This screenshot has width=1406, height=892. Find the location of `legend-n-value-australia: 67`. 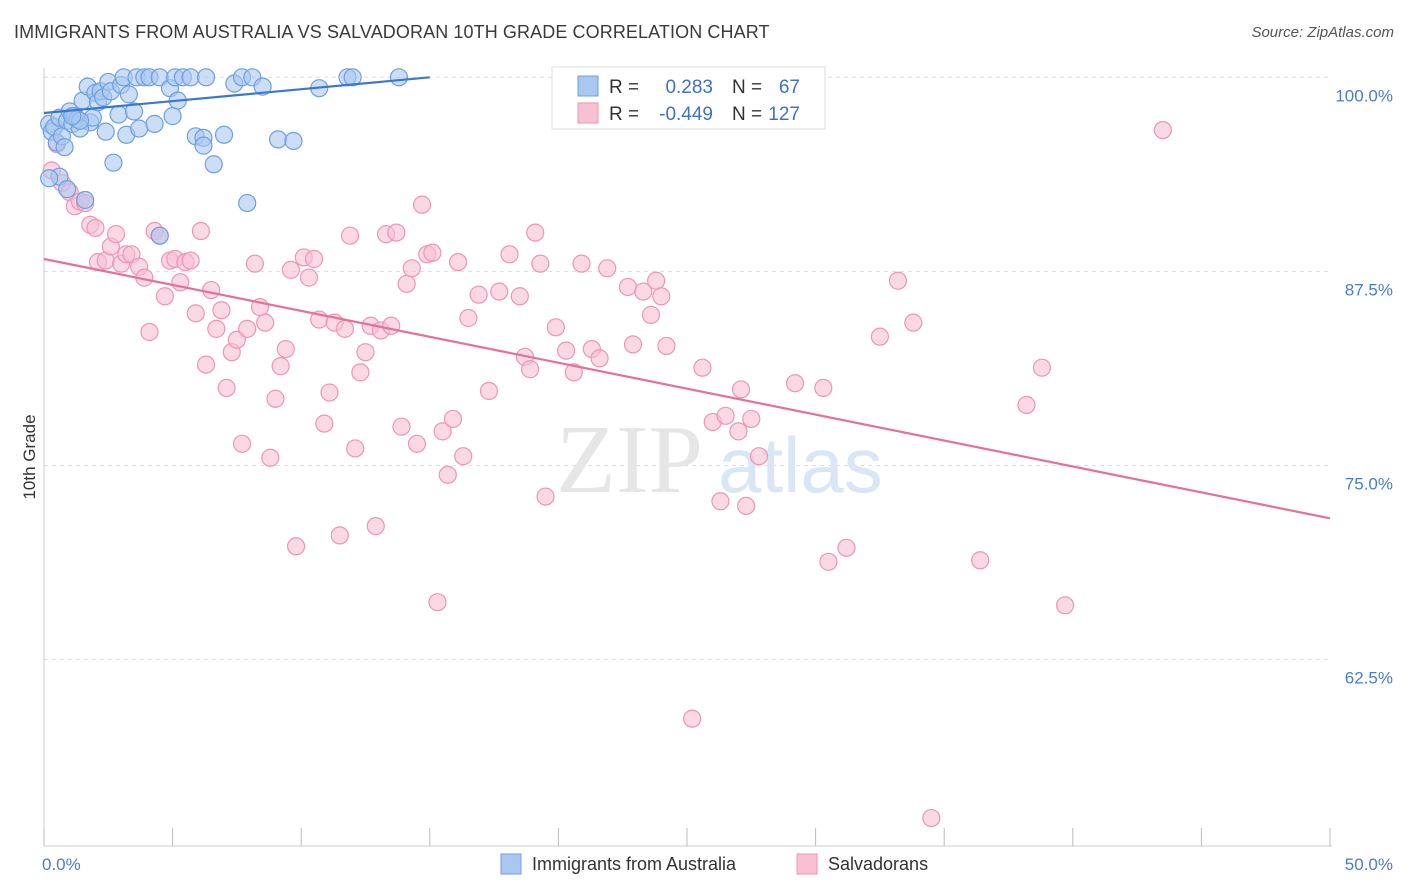

legend-n-value-australia: 67 is located at coordinates (789, 87).